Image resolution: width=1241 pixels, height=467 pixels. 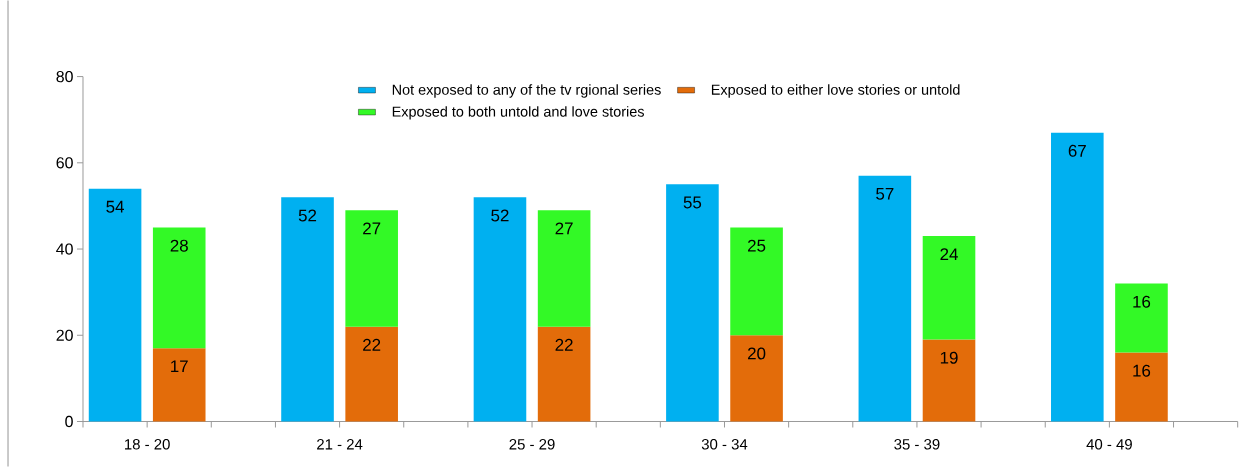 I want to click on data-label: 19, so click(x=949, y=357).